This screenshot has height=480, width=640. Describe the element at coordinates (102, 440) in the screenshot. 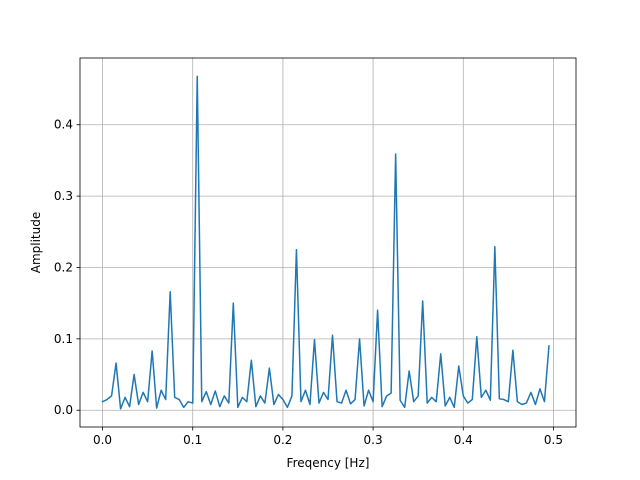

I see `x-tick-label: 0.0` at that location.